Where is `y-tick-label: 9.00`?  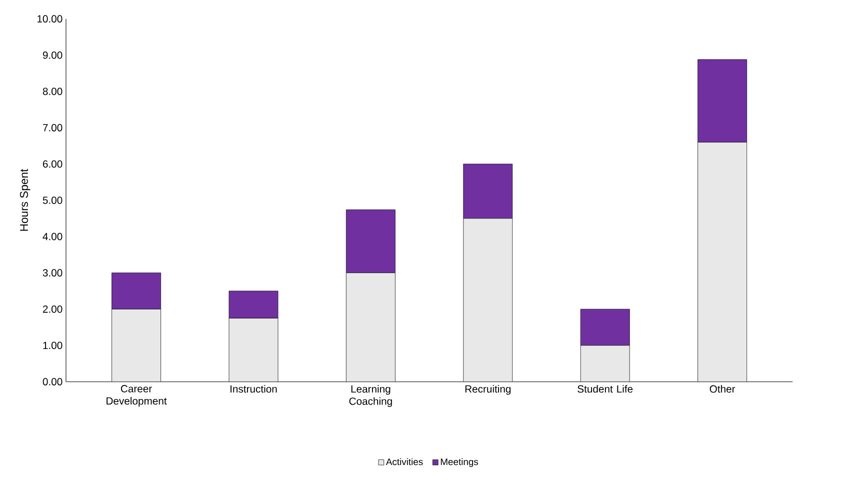
y-tick-label: 9.00 is located at coordinates (52, 55).